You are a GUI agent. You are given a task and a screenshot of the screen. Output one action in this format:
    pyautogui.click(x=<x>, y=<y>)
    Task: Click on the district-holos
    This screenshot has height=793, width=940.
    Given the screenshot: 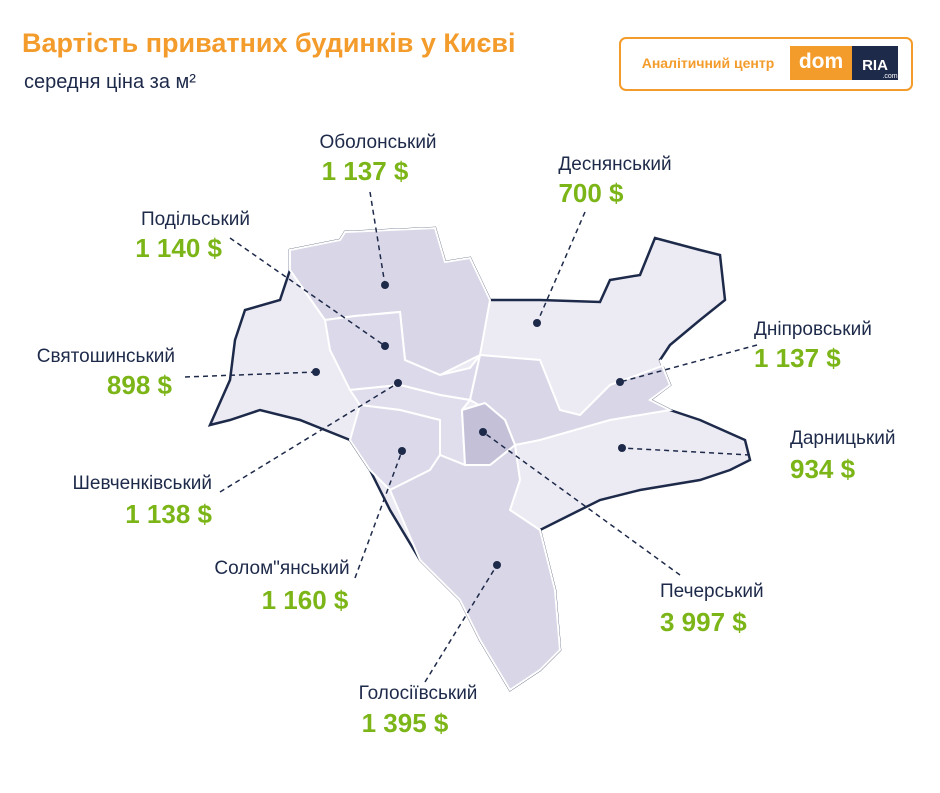 What is the action you would take?
    pyautogui.click(x=475, y=567)
    